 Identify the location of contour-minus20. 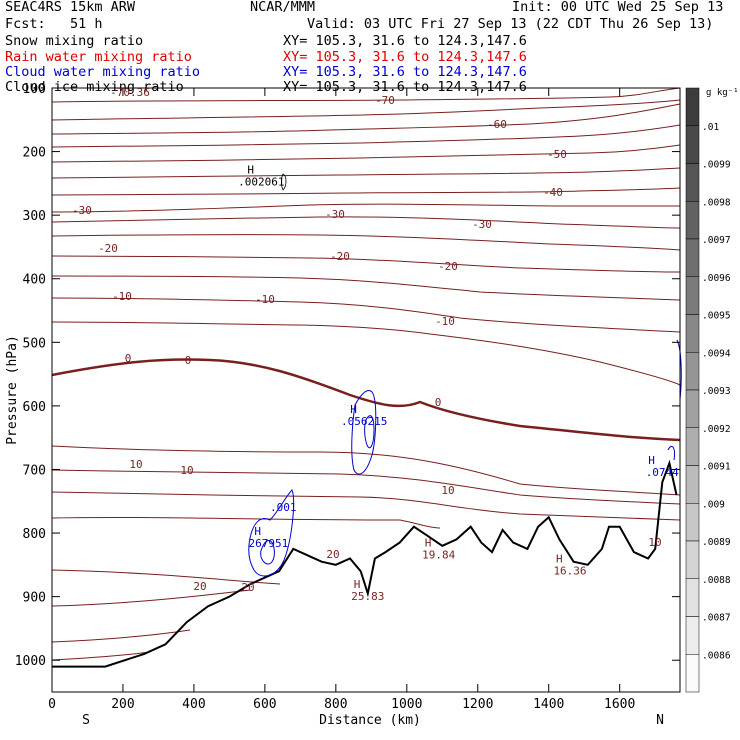
(366, 264).